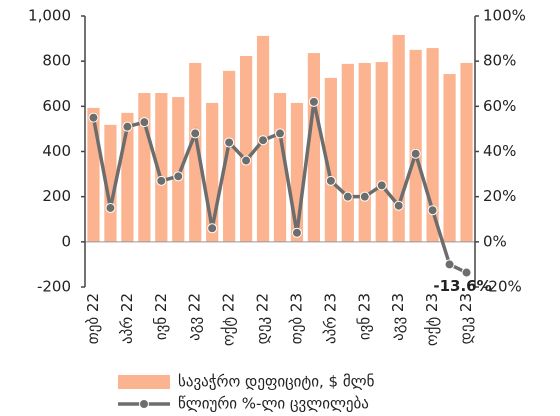 The image size is (560, 416). I want to click on legend-swatch, so click(144, 382).